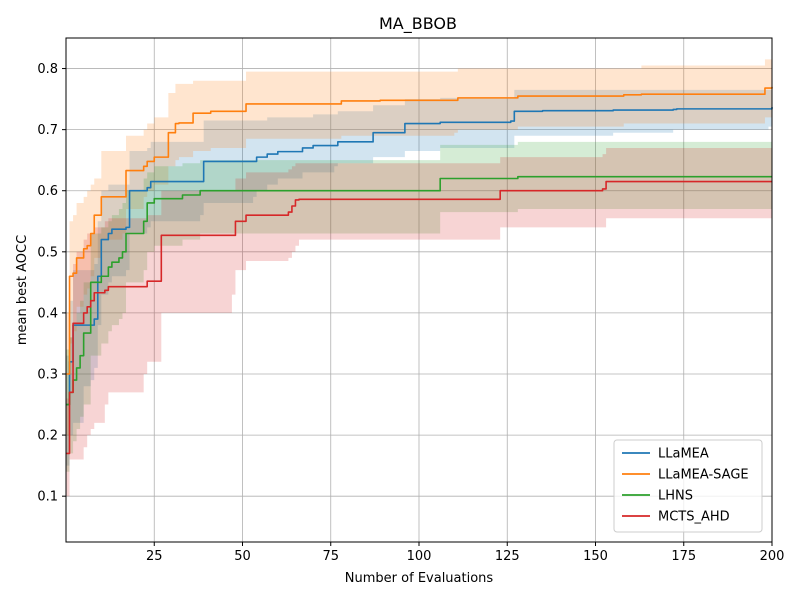  I want to click on x-tick-label: 200, so click(772, 556).